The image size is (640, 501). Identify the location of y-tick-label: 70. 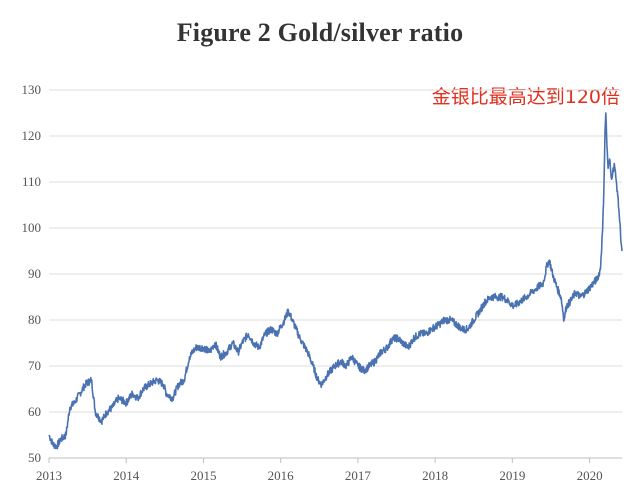
(34, 365).